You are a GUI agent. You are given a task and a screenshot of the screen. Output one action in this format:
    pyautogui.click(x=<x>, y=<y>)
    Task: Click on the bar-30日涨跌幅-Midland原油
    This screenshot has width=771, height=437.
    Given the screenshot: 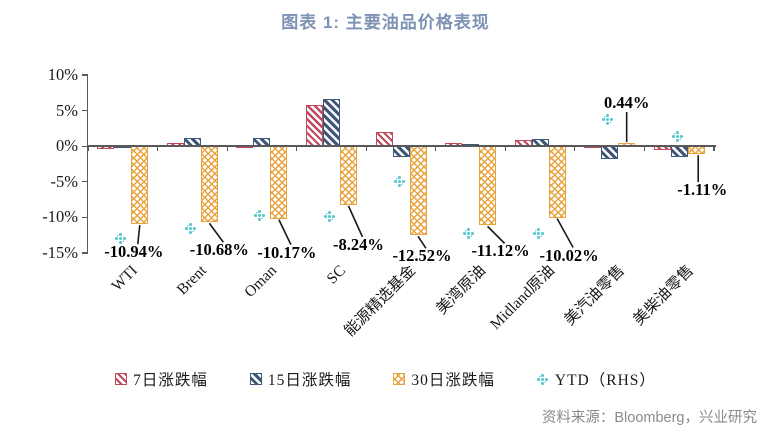 What is the action you would take?
    pyautogui.click(x=557, y=182)
    